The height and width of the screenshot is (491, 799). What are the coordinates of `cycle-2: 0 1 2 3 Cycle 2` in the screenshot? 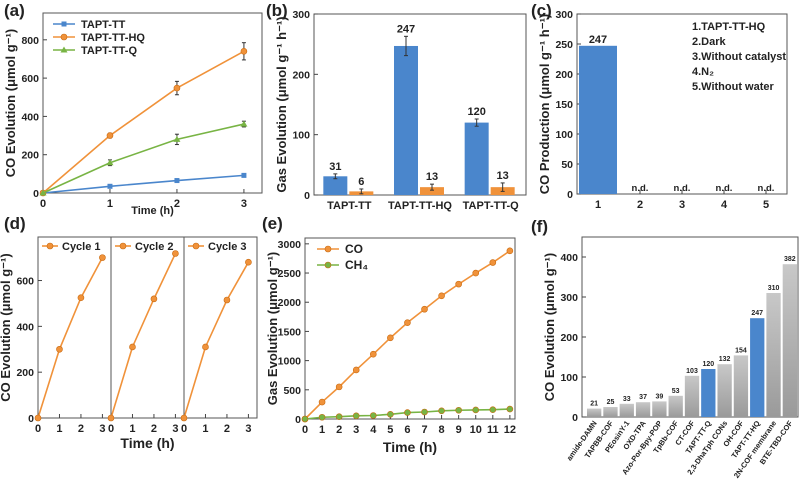 It's located at (143, 336).